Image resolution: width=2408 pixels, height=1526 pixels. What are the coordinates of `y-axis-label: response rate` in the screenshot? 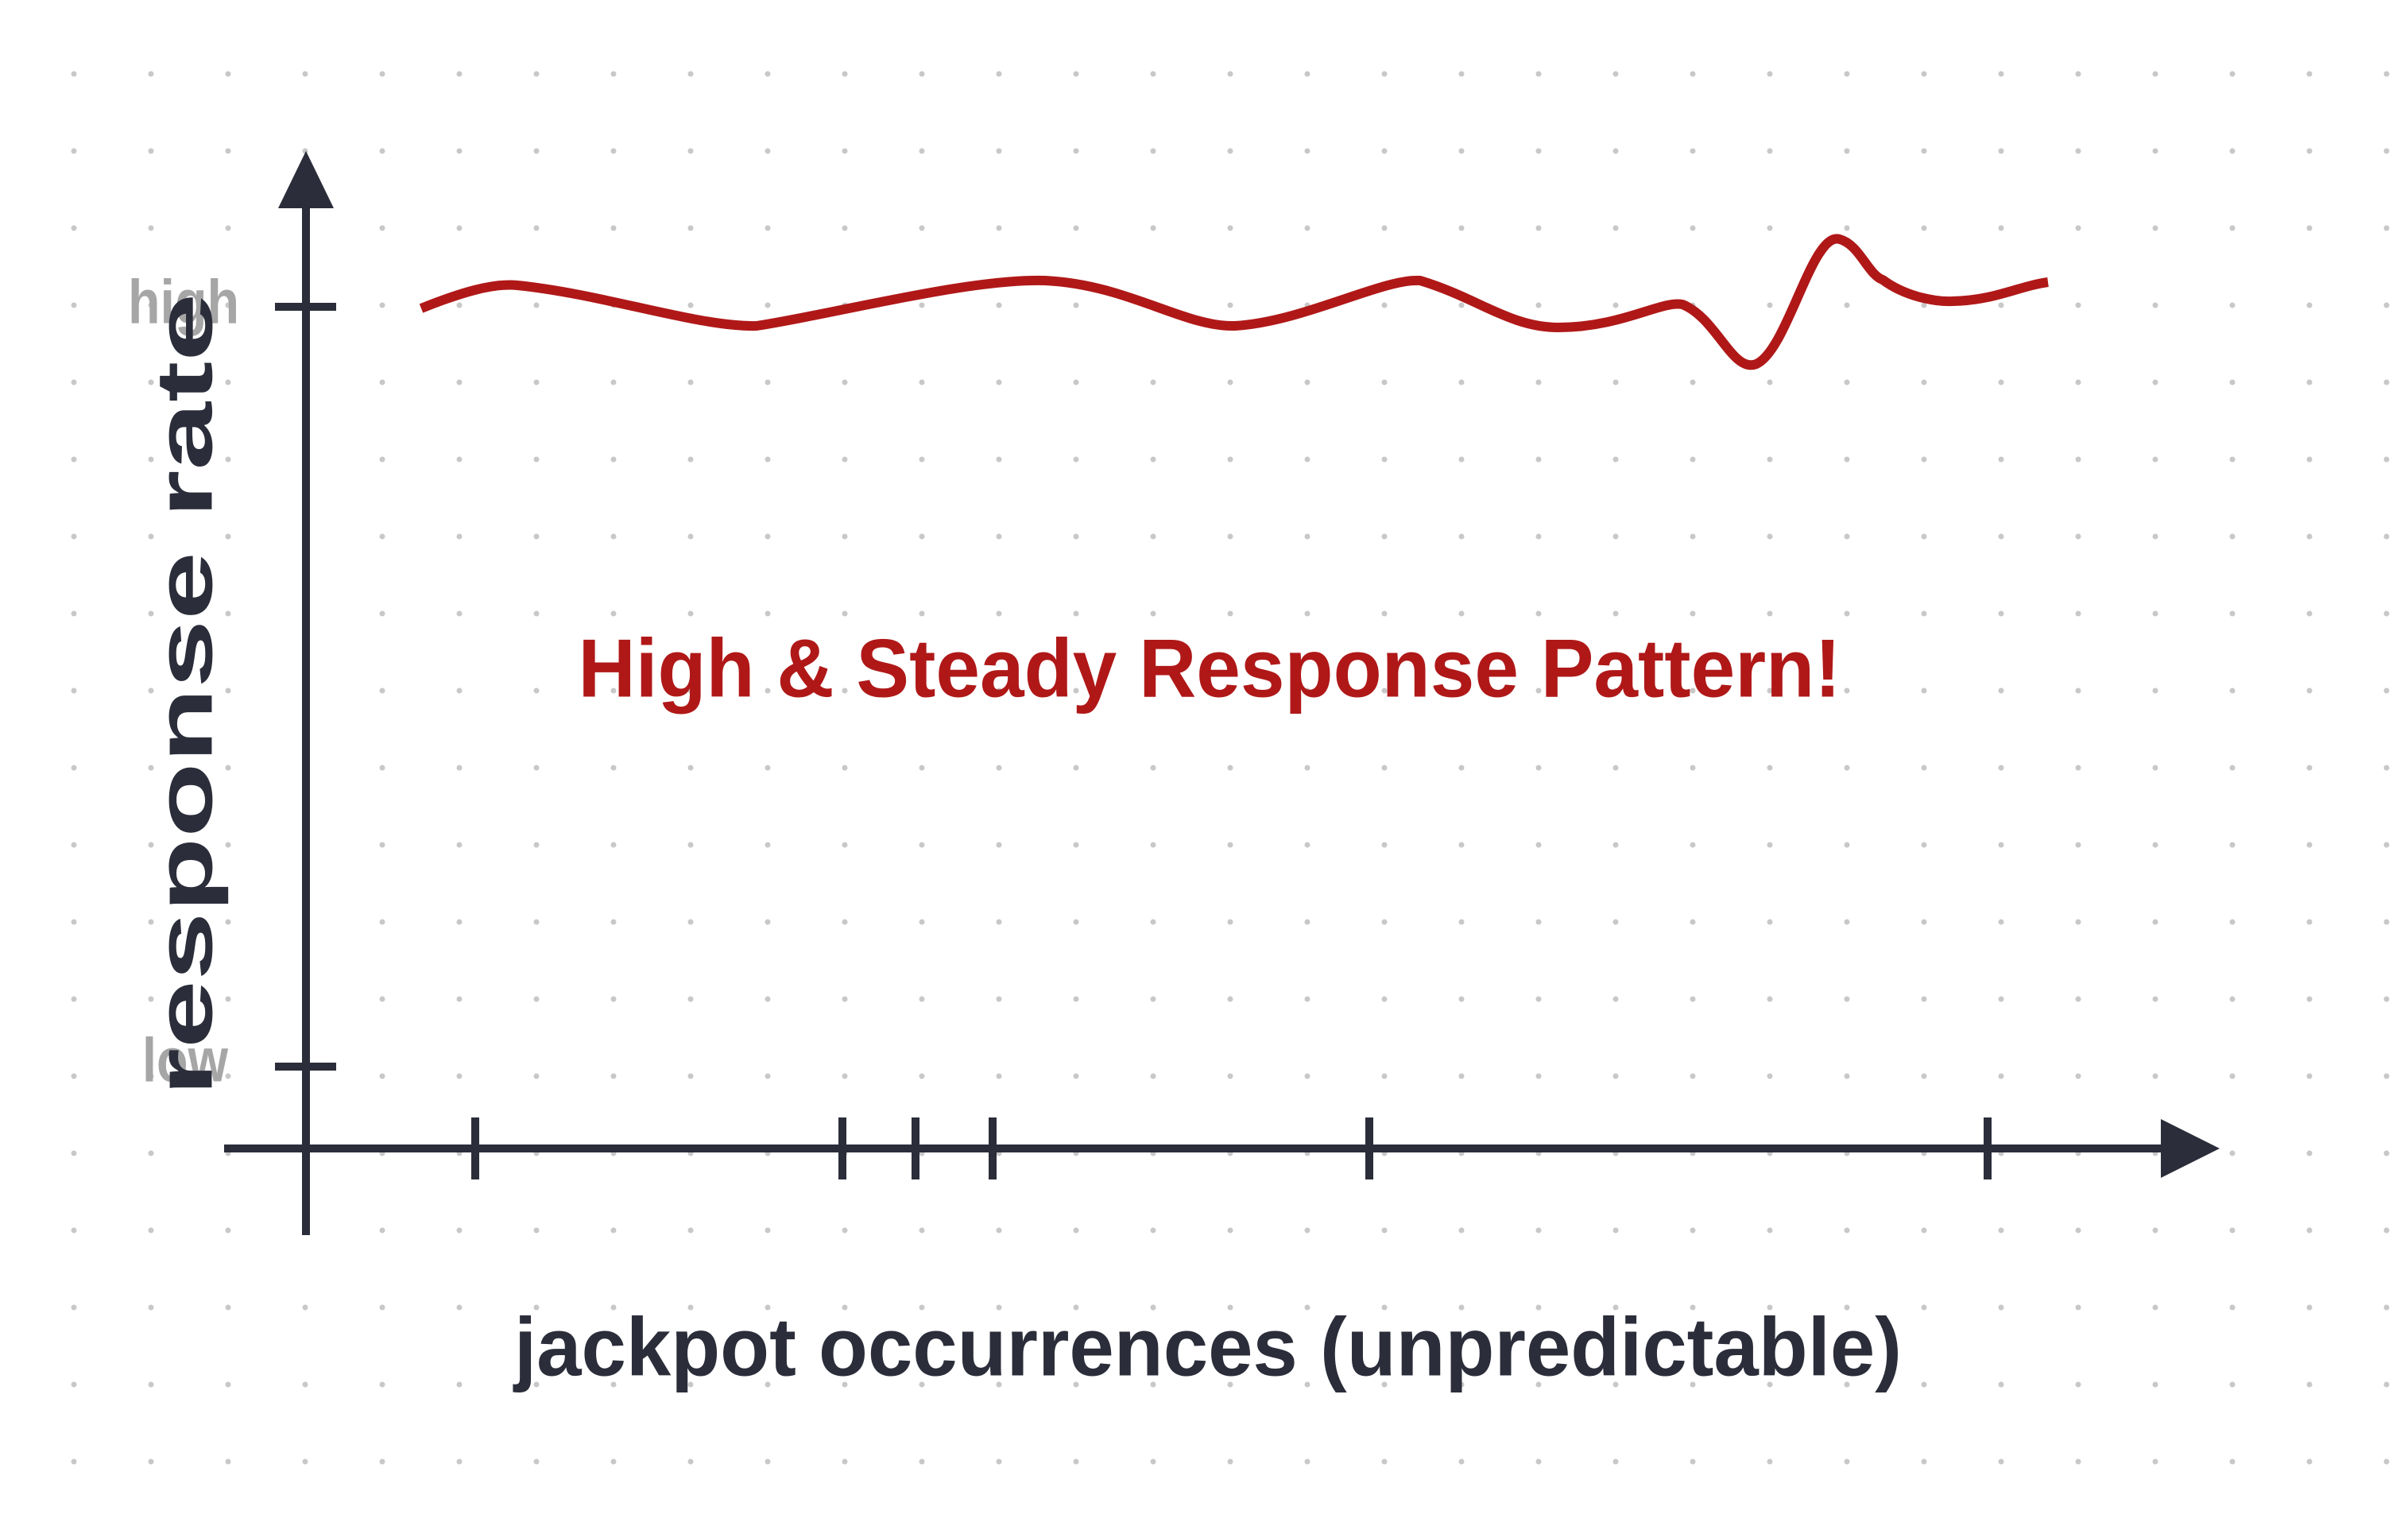 It's located at (185, 694).